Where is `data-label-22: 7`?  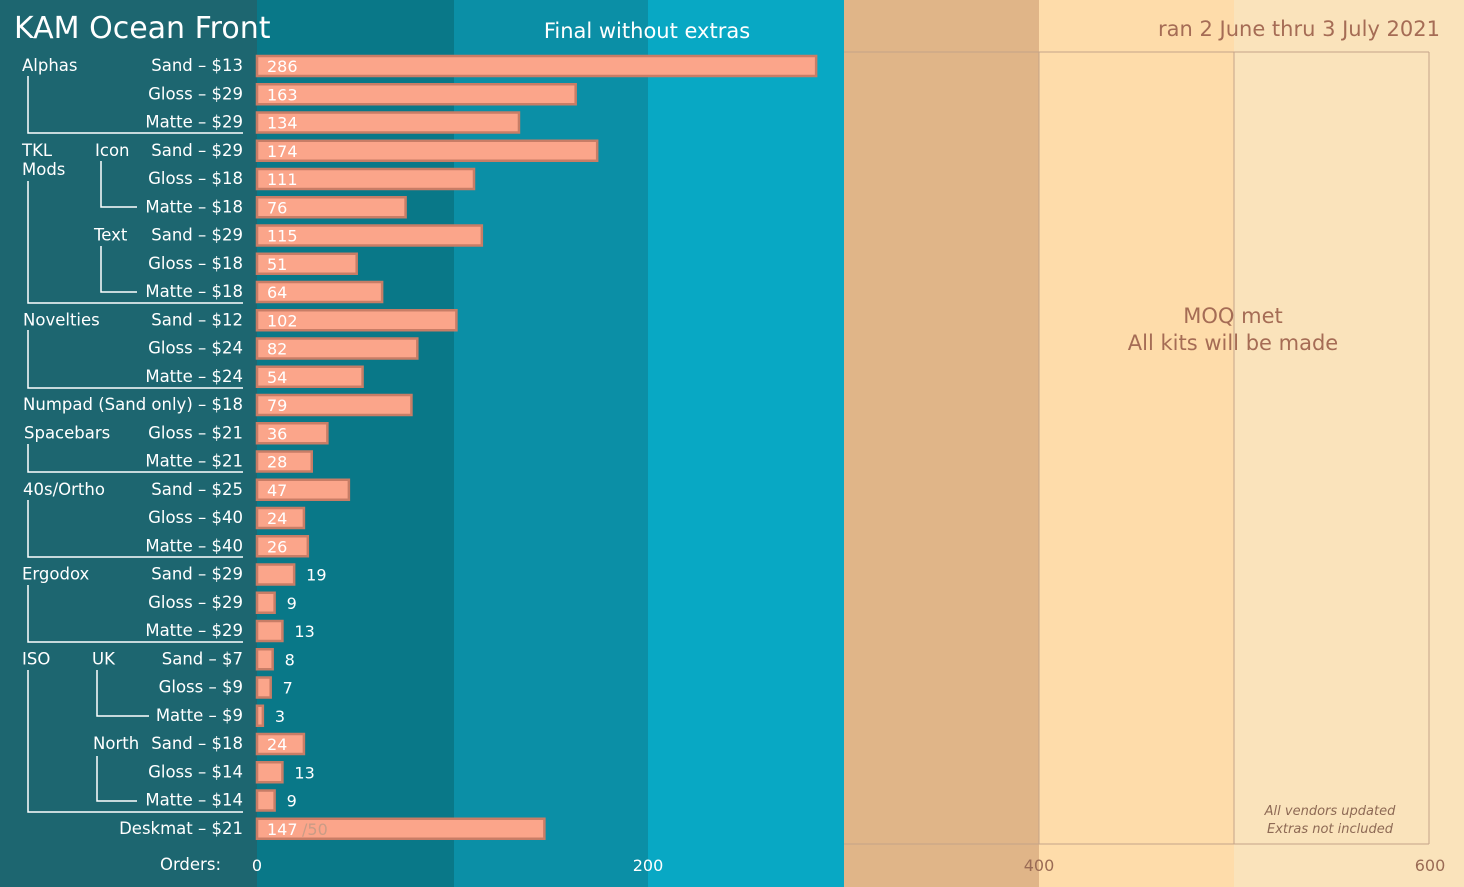 data-label-22: 7 is located at coordinates (288, 688).